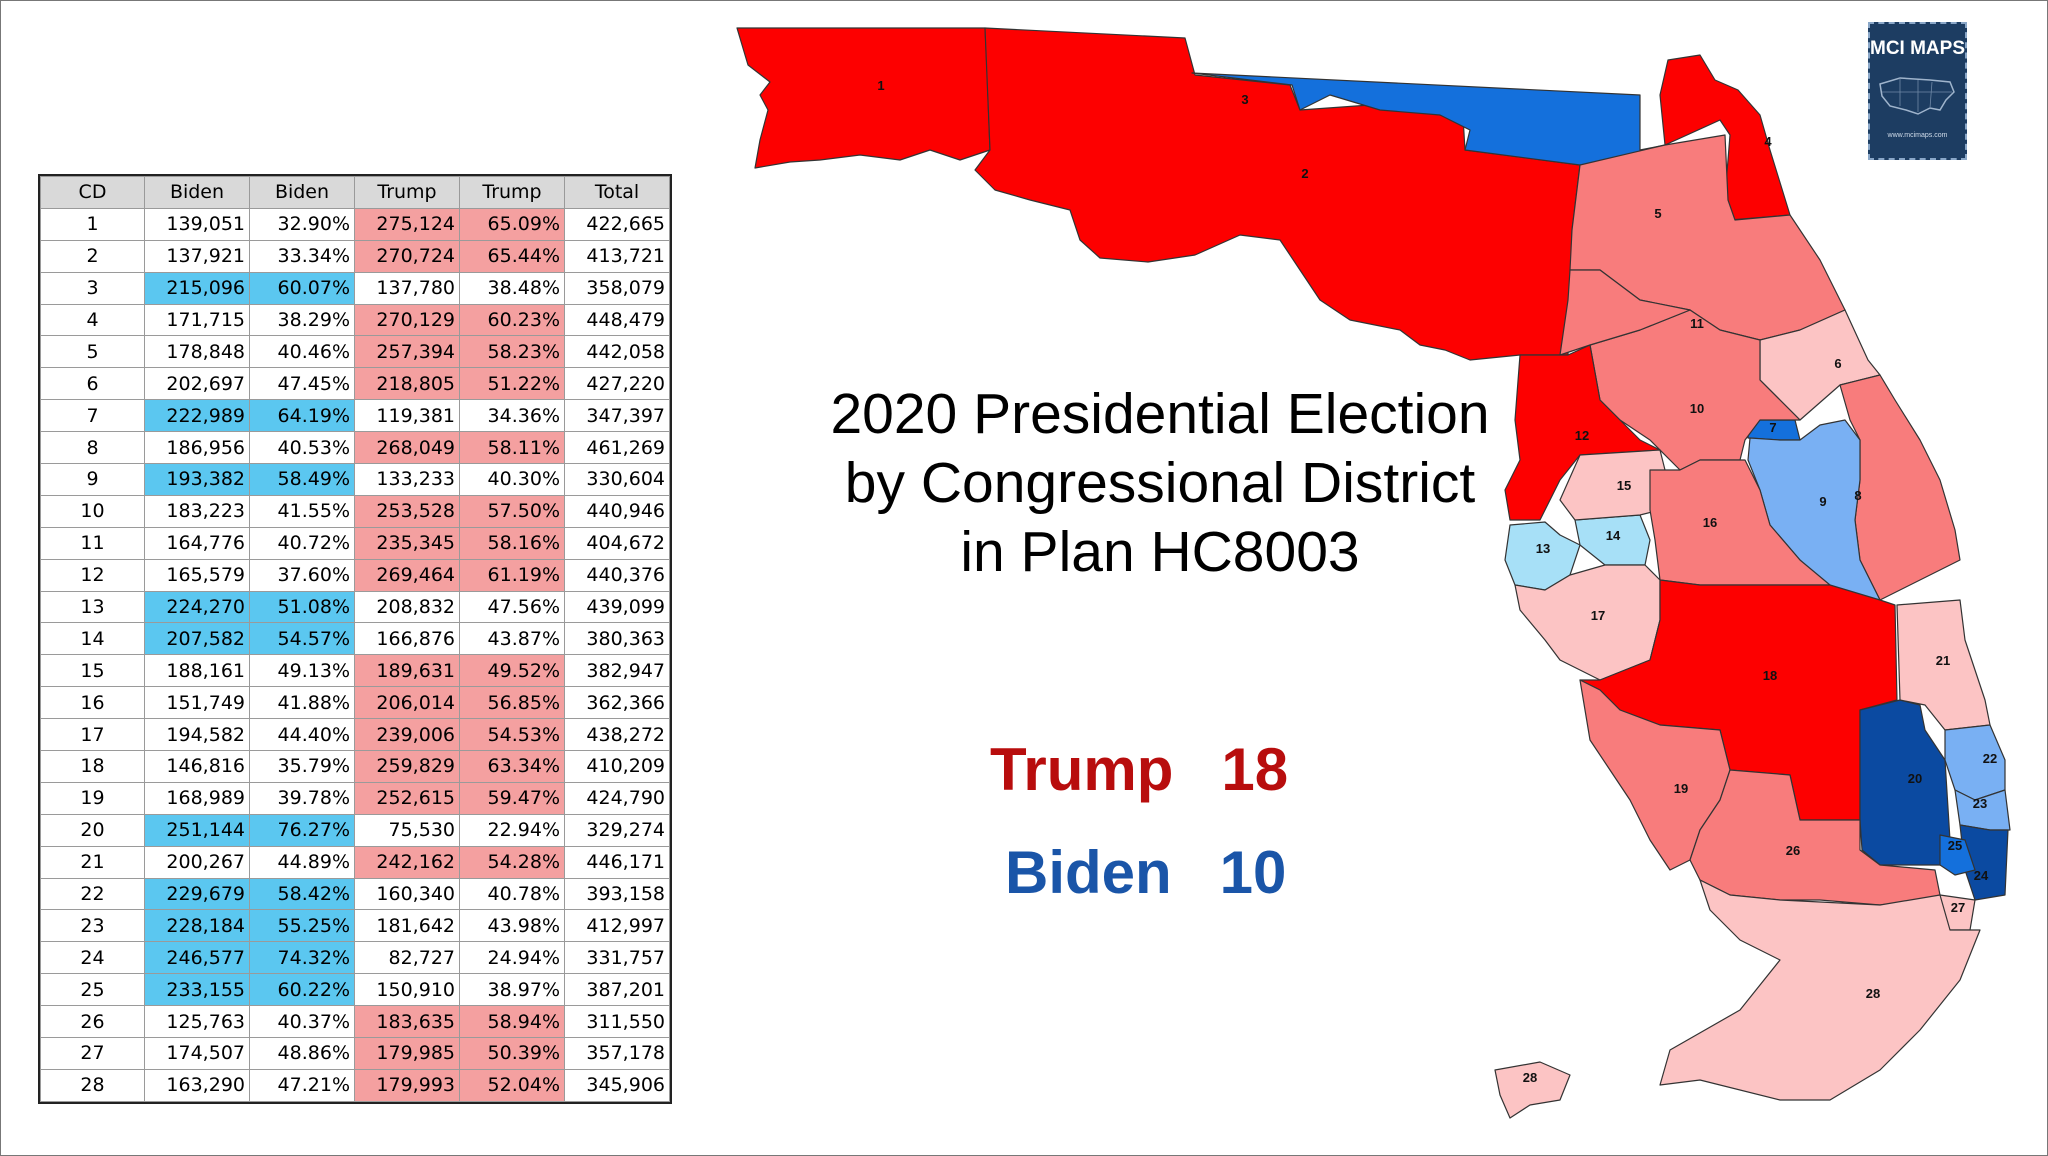 This screenshot has height=1156, width=2048. What do you see at coordinates (617, 320) in the screenshot?
I see `total-cell: 448,479` at bounding box center [617, 320].